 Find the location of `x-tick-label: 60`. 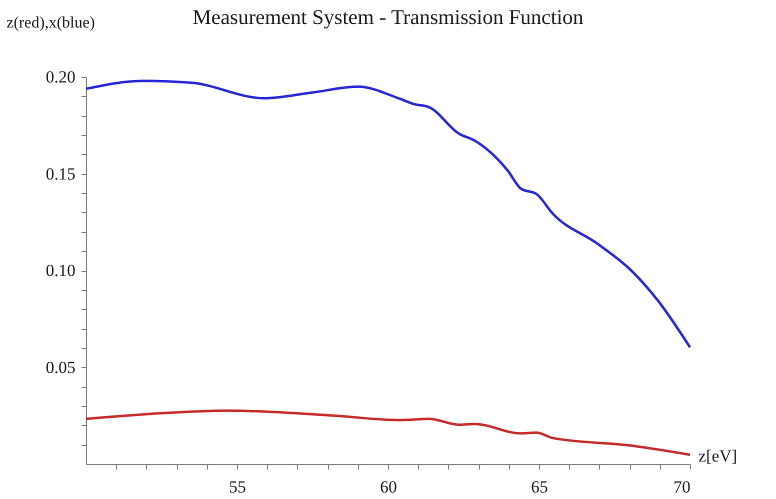

x-tick-label: 60 is located at coordinates (388, 487).